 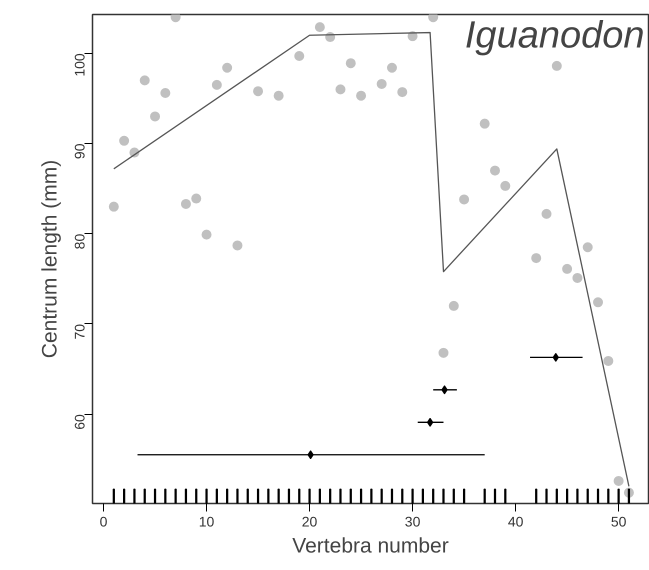 I want to click on y-axis-title: Centrum length (mm), so click(x=50, y=259).